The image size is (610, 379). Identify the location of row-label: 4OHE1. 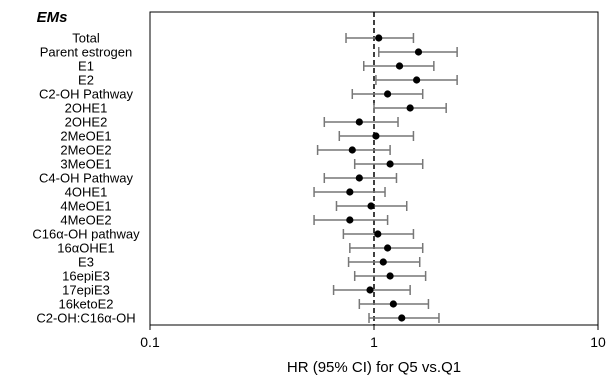
(86, 192).